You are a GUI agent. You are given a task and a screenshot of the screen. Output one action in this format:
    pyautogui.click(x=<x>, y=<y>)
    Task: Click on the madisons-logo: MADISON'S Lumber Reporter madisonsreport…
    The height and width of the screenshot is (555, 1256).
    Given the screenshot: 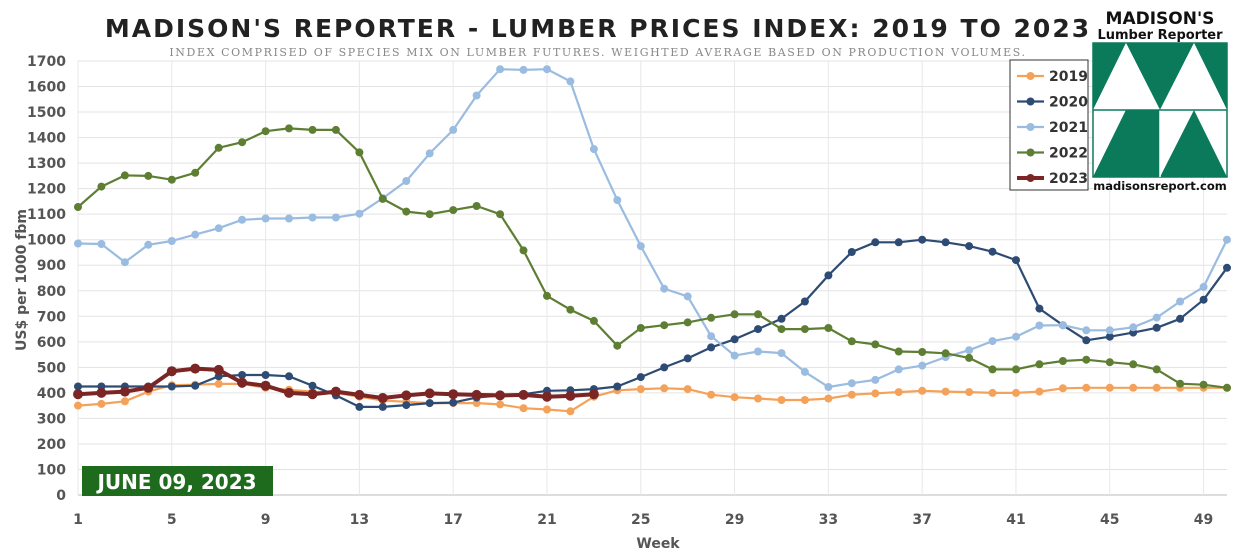 What is the action you would take?
    pyautogui.click(x=1160, y=101)
    